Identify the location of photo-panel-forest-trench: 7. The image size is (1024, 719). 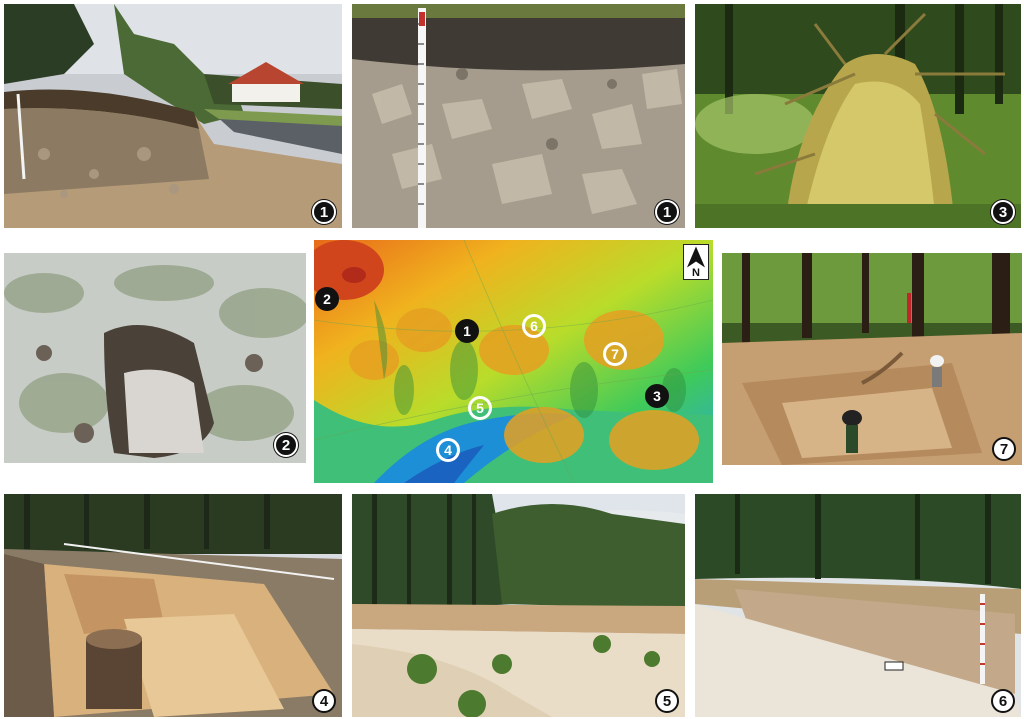
(872, 359).